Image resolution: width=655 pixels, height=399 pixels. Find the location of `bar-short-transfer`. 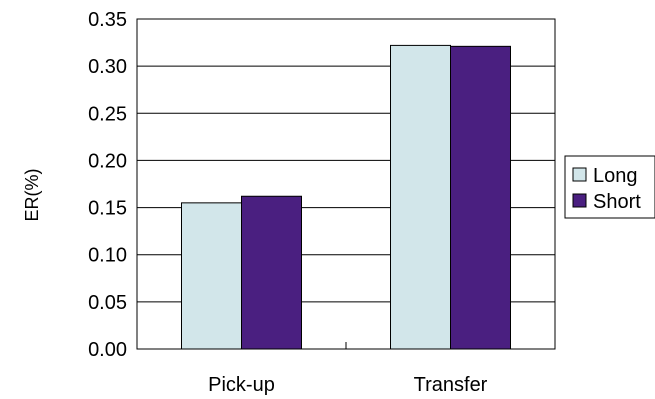

bar-short-transfer is located at coordinates (480, 197).